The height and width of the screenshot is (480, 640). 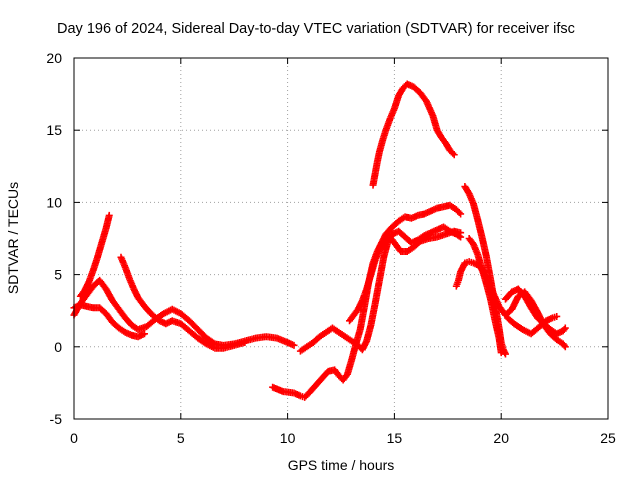 What do you see at coordinates (608, 438) in the screenshot?
I see `x-tick-label: 25` at bounding box center [608, 438].